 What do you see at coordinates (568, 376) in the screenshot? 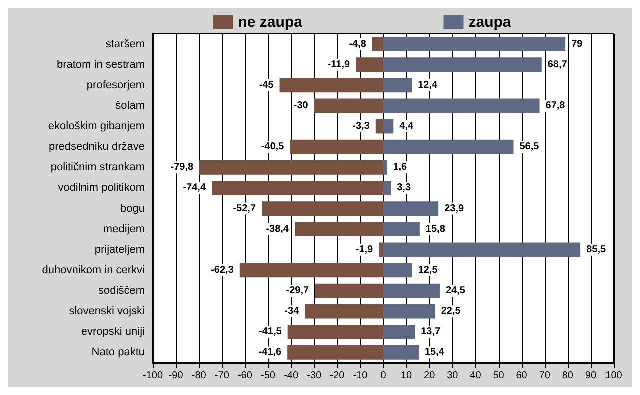
I see `x-tick-label: 80` at bounding box center [568, 376].